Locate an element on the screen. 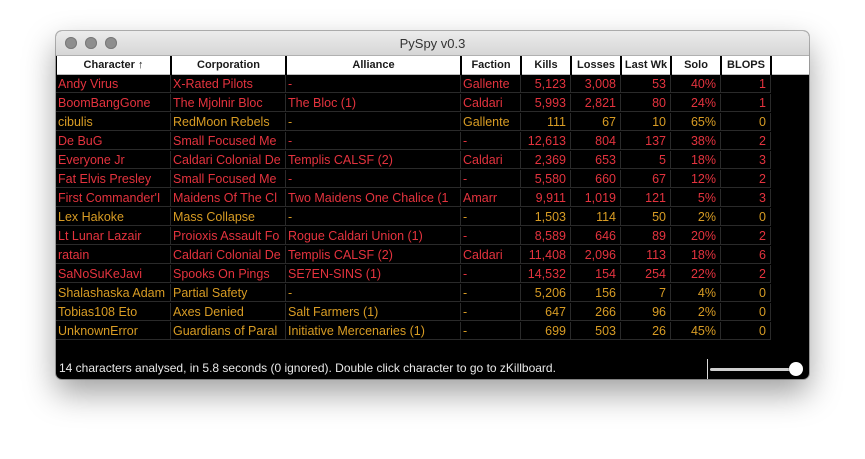 The height and width of the screenshot is (459, 865). column-header-filler is located at coordinates (790, 65).